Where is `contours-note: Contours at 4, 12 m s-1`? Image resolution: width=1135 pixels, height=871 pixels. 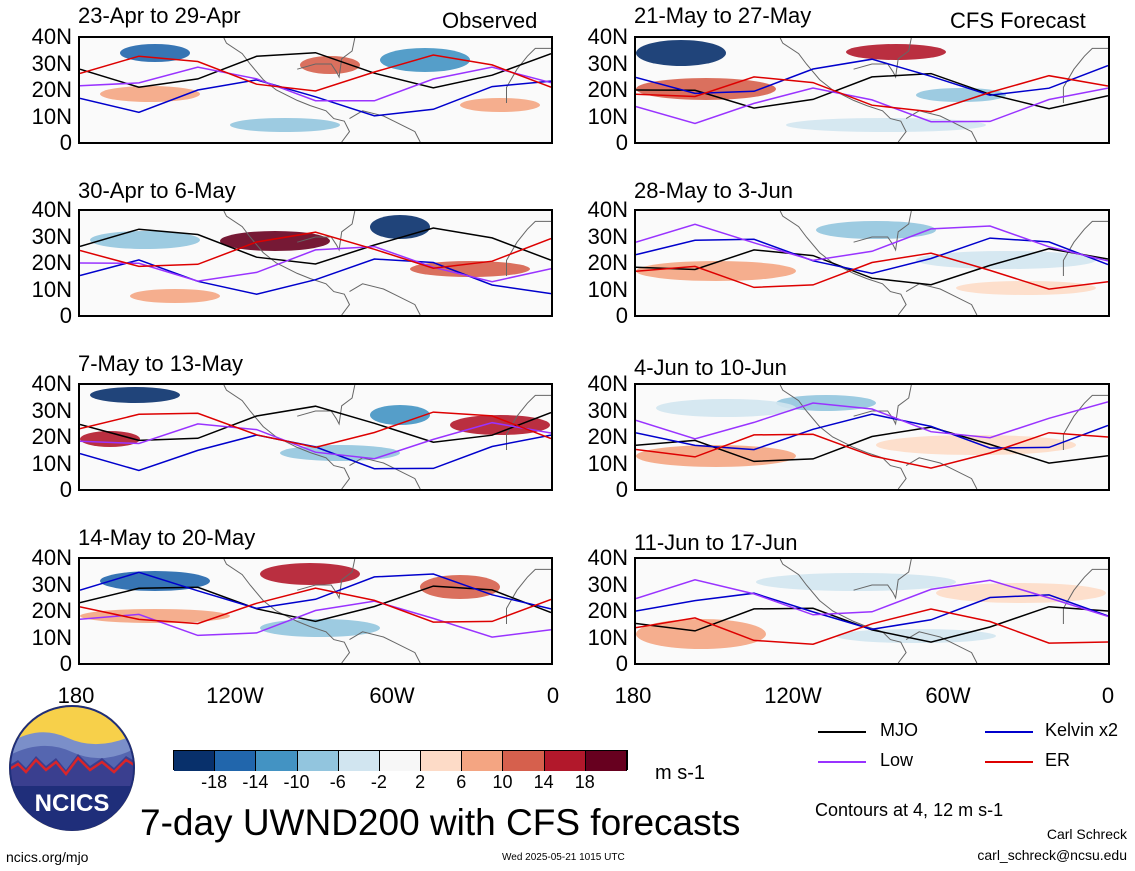
contours-note: Contours at 4, 12 m s-1 is located at coordinates (909, 810).